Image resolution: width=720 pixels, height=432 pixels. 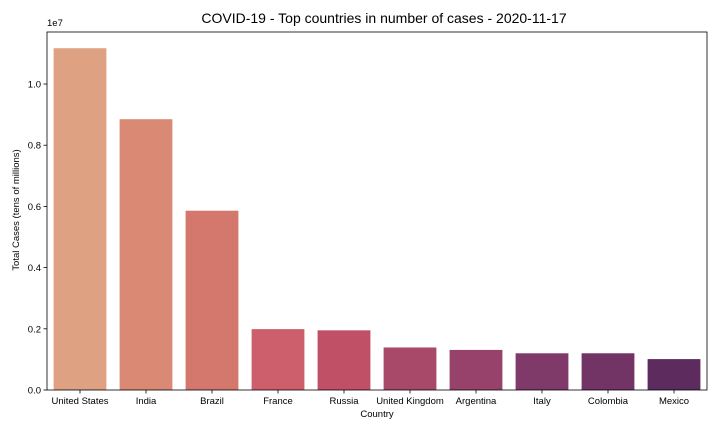 I want to click on x-tick-label: United Kingdom, so click(x=410, y=401).